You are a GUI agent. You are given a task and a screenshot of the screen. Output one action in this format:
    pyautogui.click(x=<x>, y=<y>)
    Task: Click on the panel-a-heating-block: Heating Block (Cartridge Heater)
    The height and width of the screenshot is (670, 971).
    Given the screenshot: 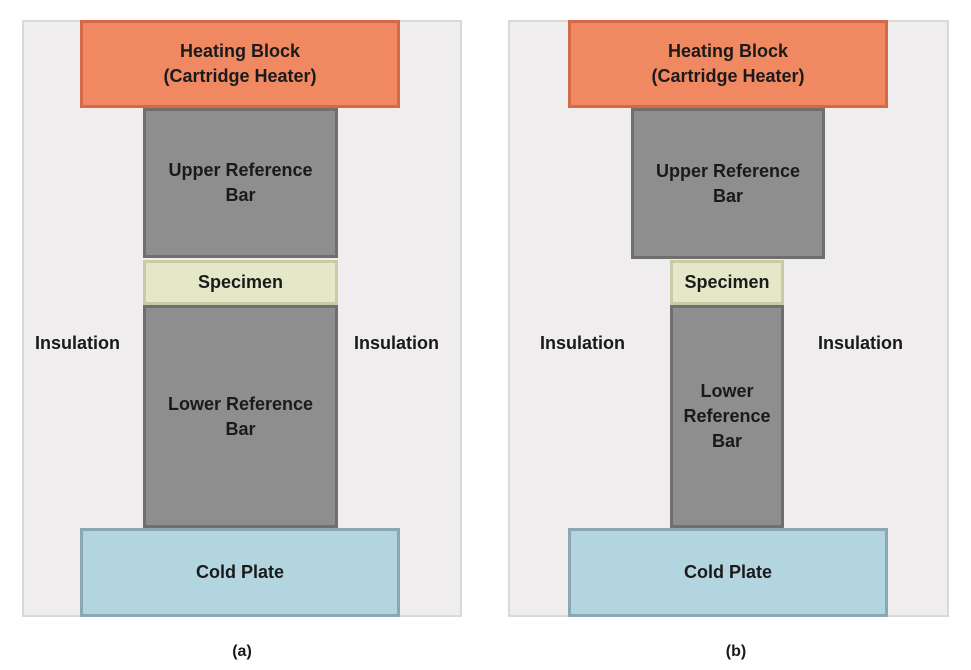 What is the action you would take?
    pyautogui.click(x=240, y=64)
    